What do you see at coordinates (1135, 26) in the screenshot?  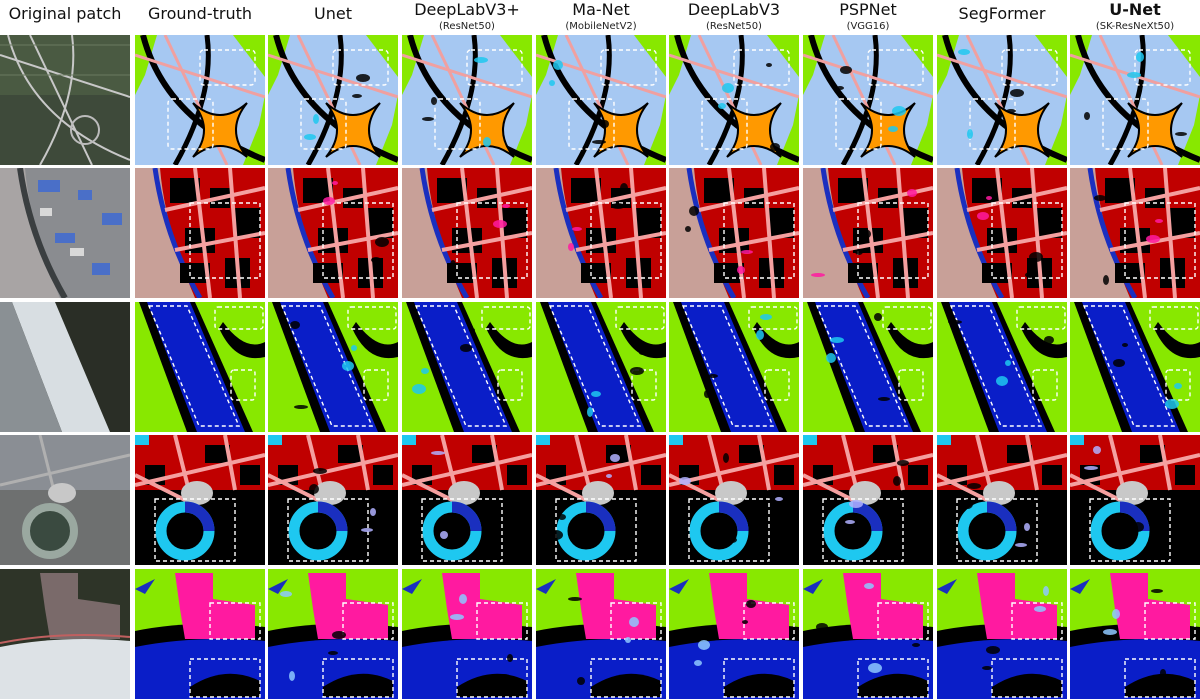 I see `column-subtitle: (SK-ResNeXt50)` at bounding box center [1135, 26].